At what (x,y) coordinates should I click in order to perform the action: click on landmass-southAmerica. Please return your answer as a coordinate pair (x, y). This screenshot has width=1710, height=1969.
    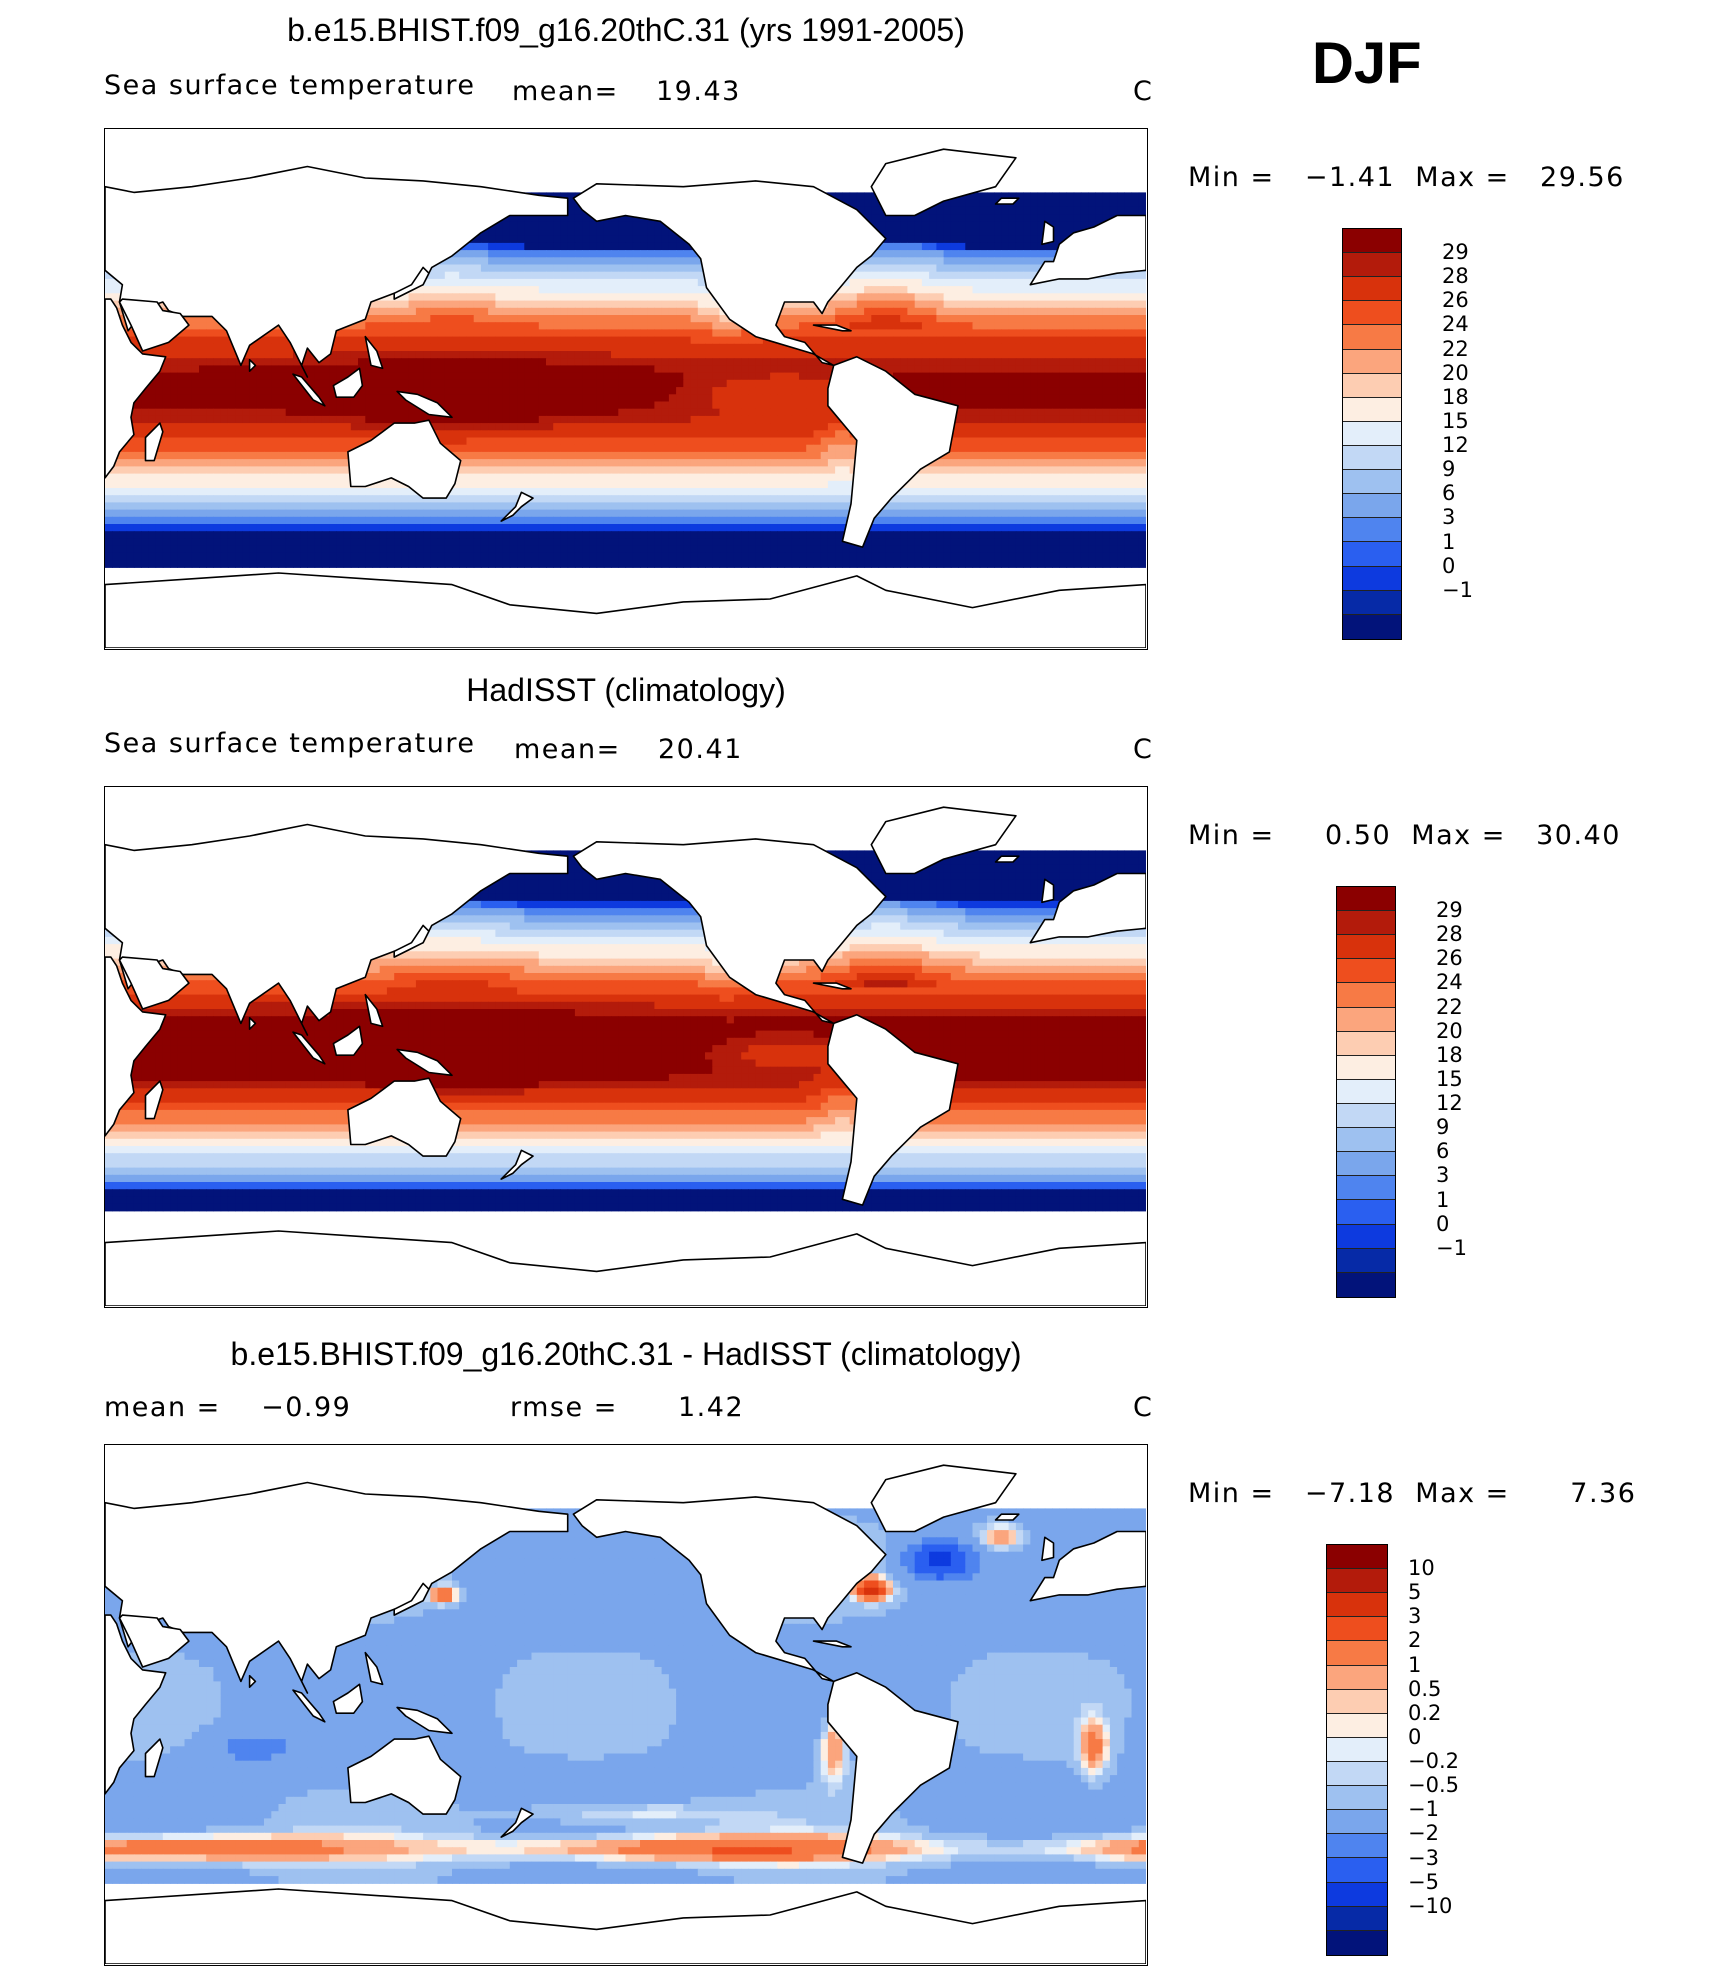
    Looking at the image, I should click on (893, 452).